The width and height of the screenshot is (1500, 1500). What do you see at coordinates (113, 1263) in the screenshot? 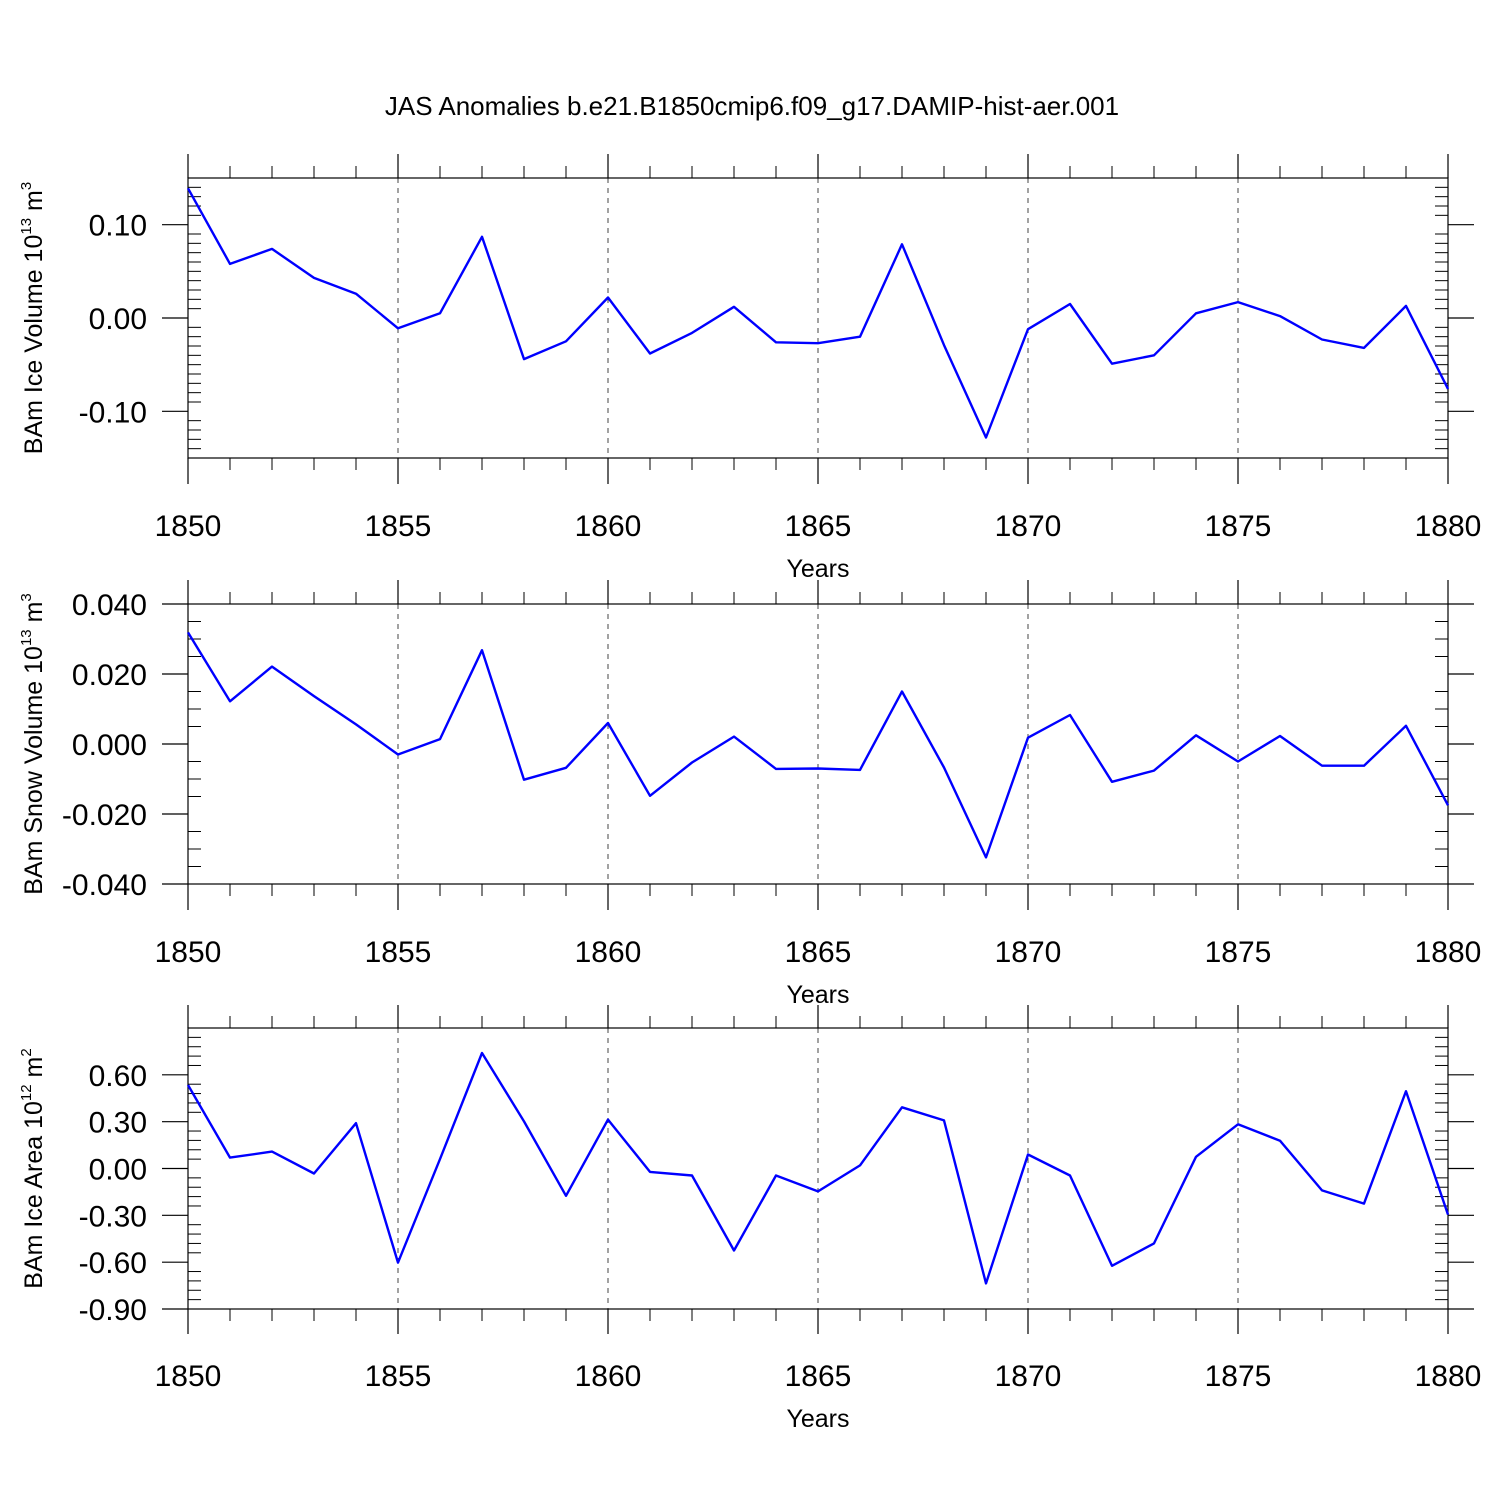
I see `y-tick-label: -0.60` at bounding box center [113, 1263].